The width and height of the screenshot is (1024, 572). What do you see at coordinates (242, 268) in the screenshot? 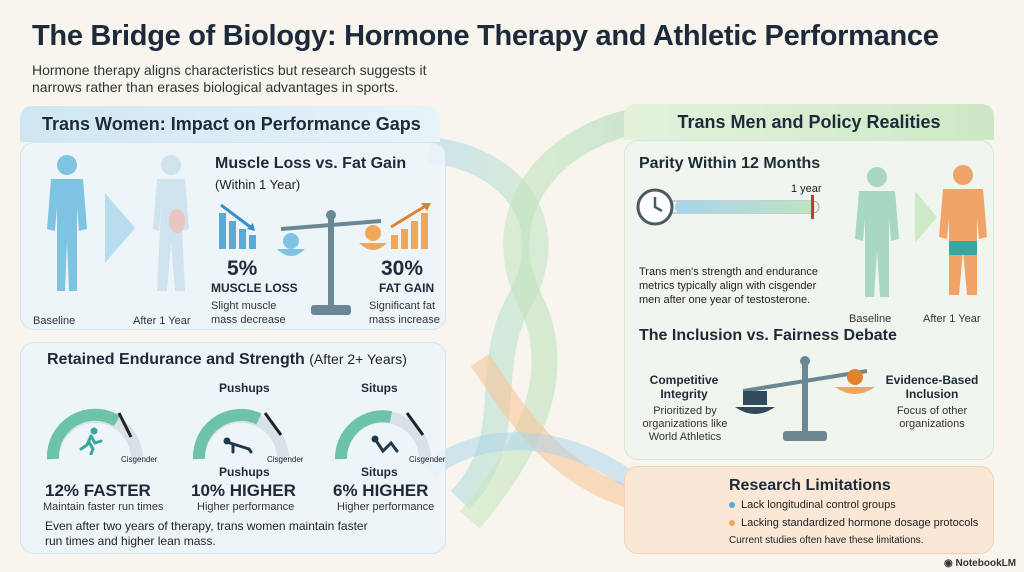
I see `muscle-loss-value: 5%` at bounding box center [242, 268].